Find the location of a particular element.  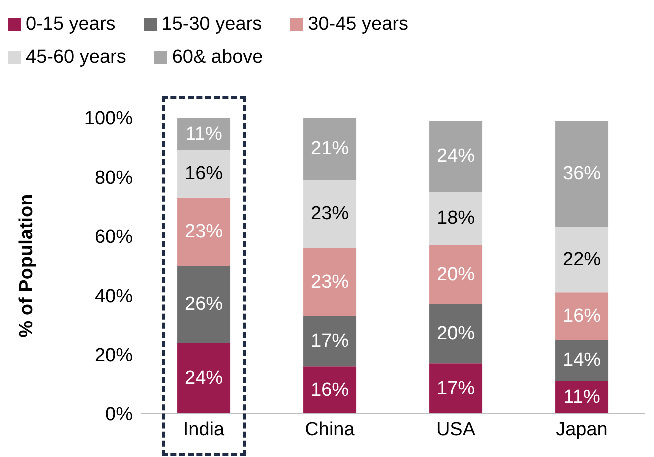

legend-label: 15-30 years is located at coordinates (212, 25).